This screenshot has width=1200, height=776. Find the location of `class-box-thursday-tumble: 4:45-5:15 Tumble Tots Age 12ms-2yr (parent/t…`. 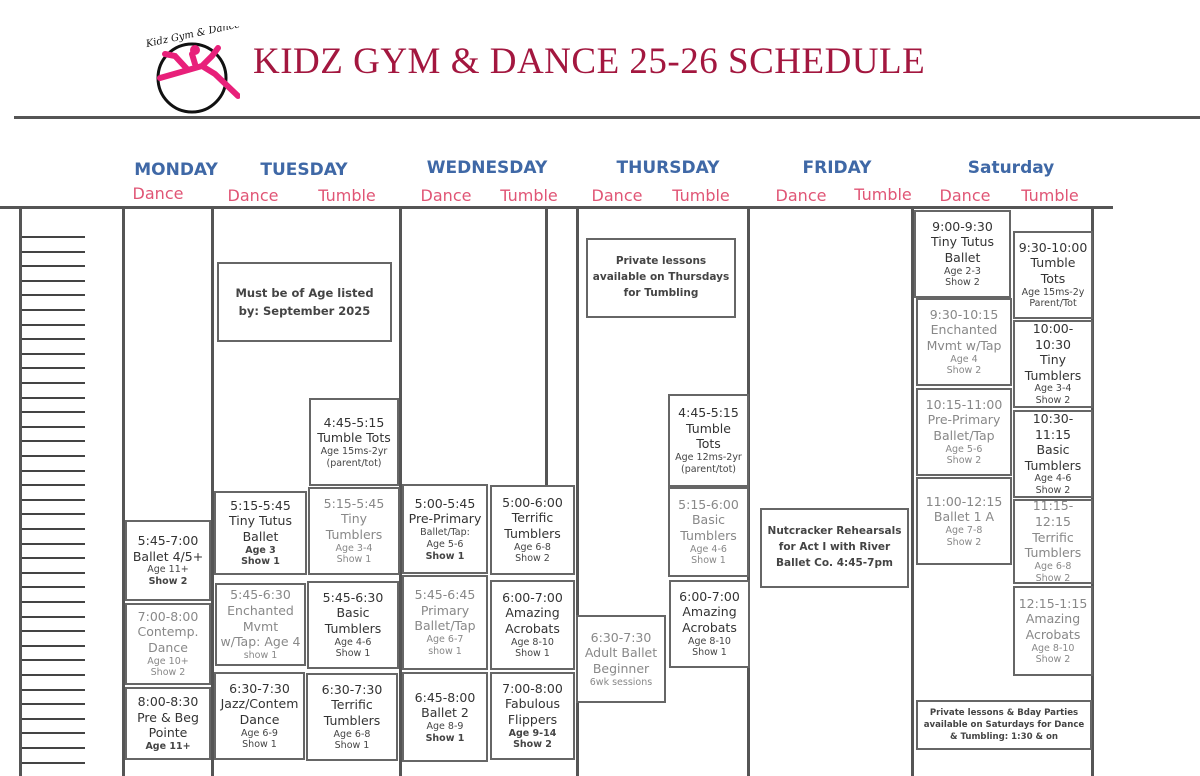

class-box-thursday-tumble: 4:45-5:15 Tumble Tots Age 12ms-2yr (parent/t… is located at coordinates (708, 440).